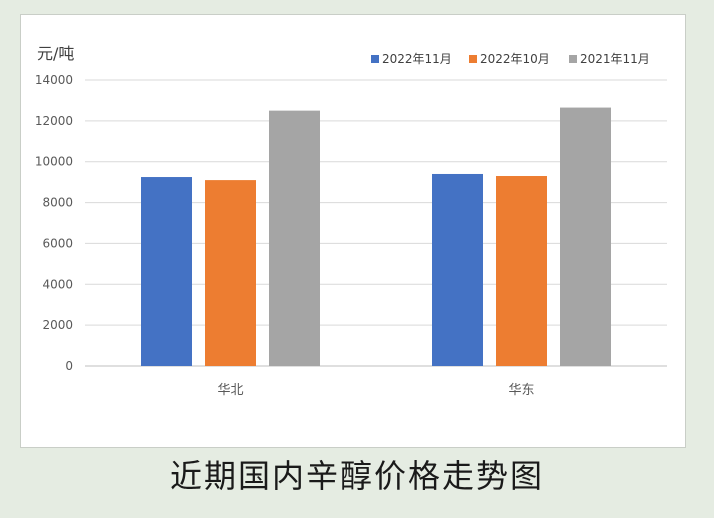  Describe the element at coordinates (54, 80) in the screenshot. I see `y-tick-label: 14000` at that location.